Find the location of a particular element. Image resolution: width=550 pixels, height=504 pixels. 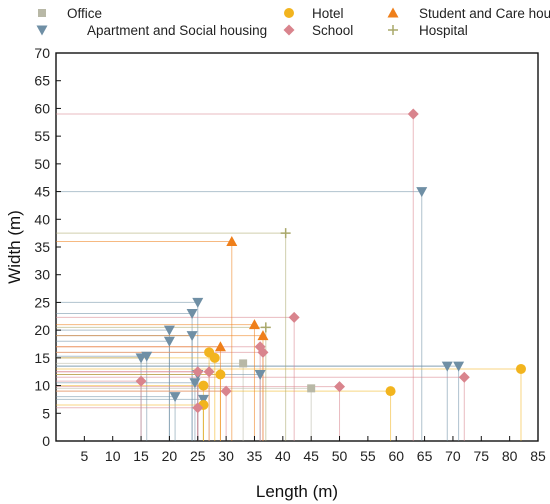

x-tick-label: 70 is located at coordinates (453, 456).